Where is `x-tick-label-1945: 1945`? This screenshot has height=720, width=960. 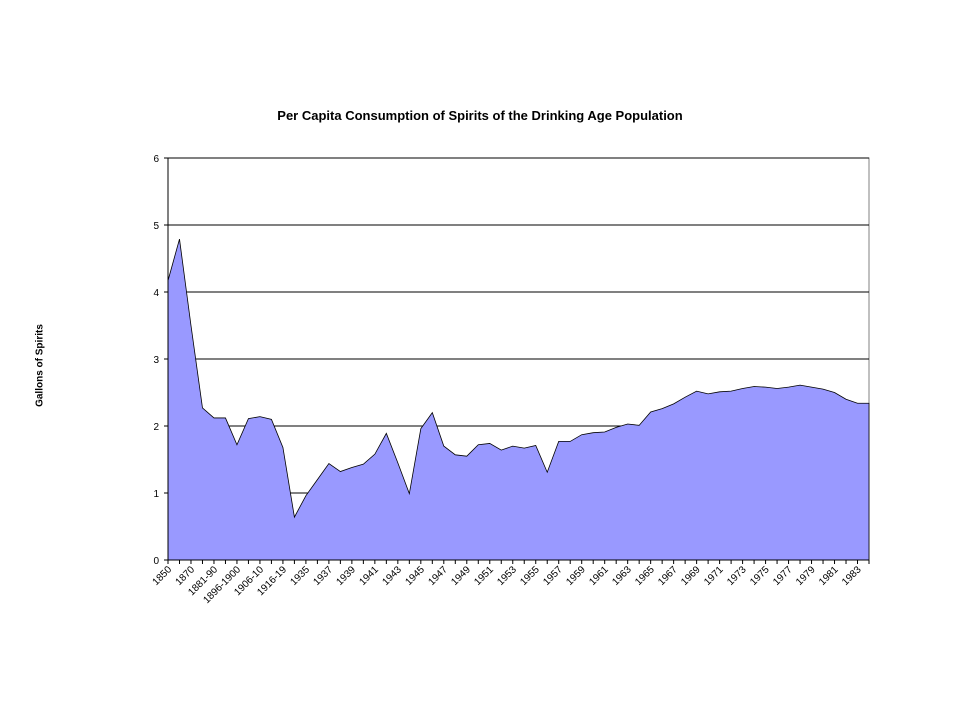 x-tick-label-1945: 1945 is located at coordinates (415, 576).